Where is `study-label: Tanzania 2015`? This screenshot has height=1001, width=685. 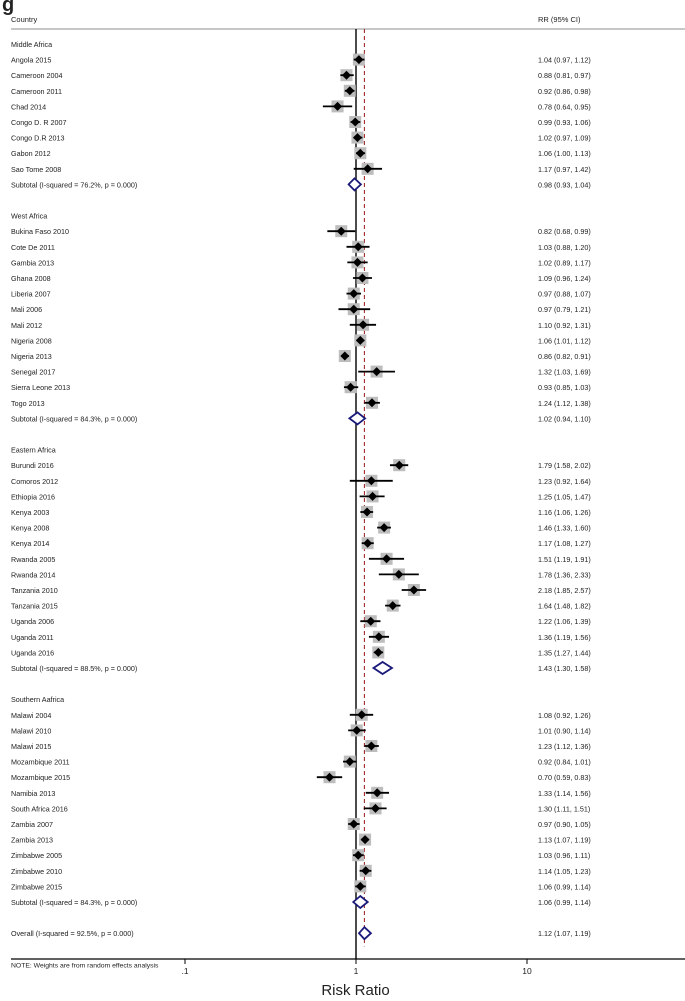 study-label: Tanzania 2015 is located at coordinates (34, 606).